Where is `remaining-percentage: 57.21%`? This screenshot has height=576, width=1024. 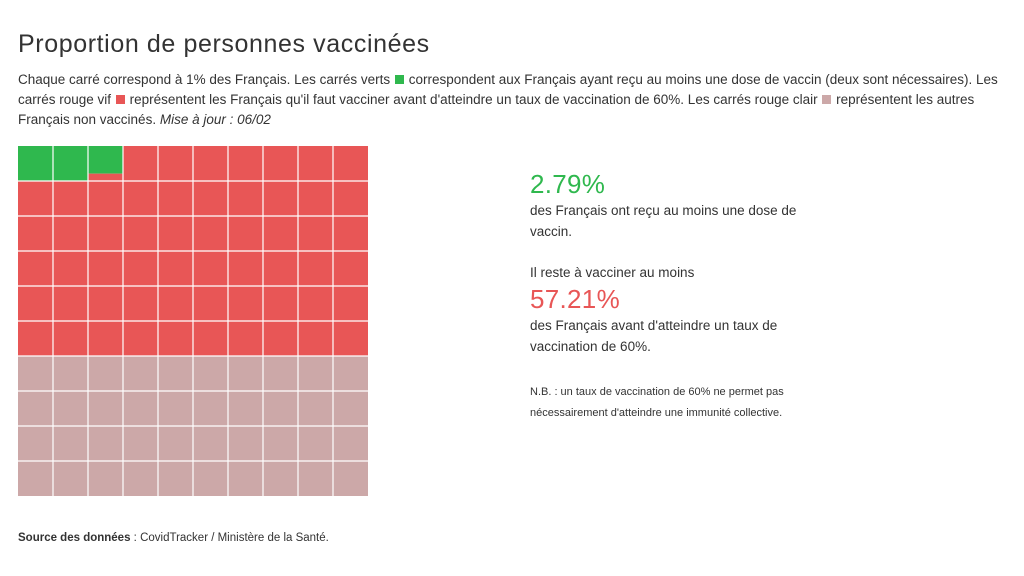 remaining-percentage: 57.21% is located at coordinates (575, 299).